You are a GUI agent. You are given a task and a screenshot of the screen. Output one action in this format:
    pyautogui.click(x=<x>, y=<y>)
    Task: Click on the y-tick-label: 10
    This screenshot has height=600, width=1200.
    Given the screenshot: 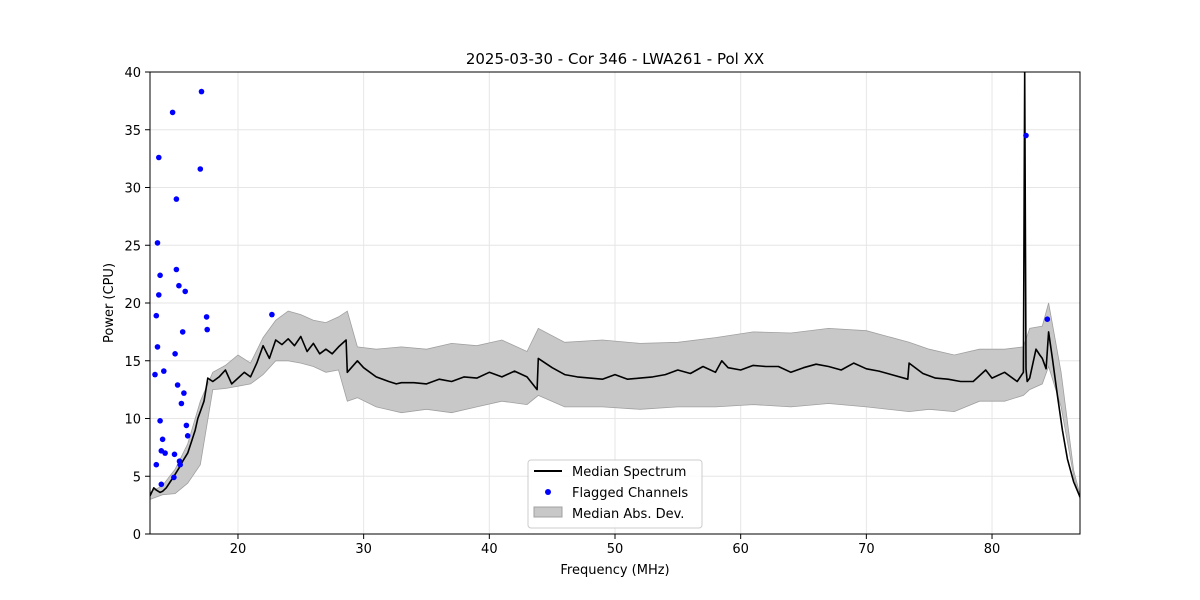 What is the action you would take?
    pyautogui.click(x=132, y=420)
    